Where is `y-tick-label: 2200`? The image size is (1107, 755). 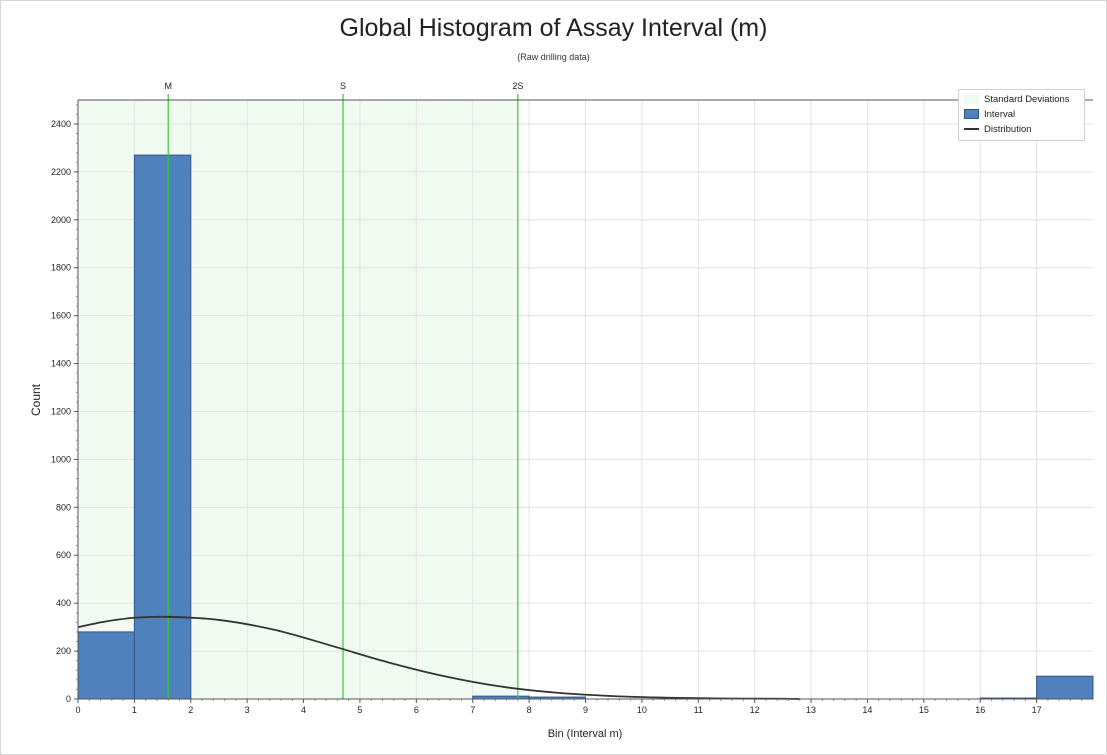 y-tick-label: 2200 is located at coordinates (61, 172).